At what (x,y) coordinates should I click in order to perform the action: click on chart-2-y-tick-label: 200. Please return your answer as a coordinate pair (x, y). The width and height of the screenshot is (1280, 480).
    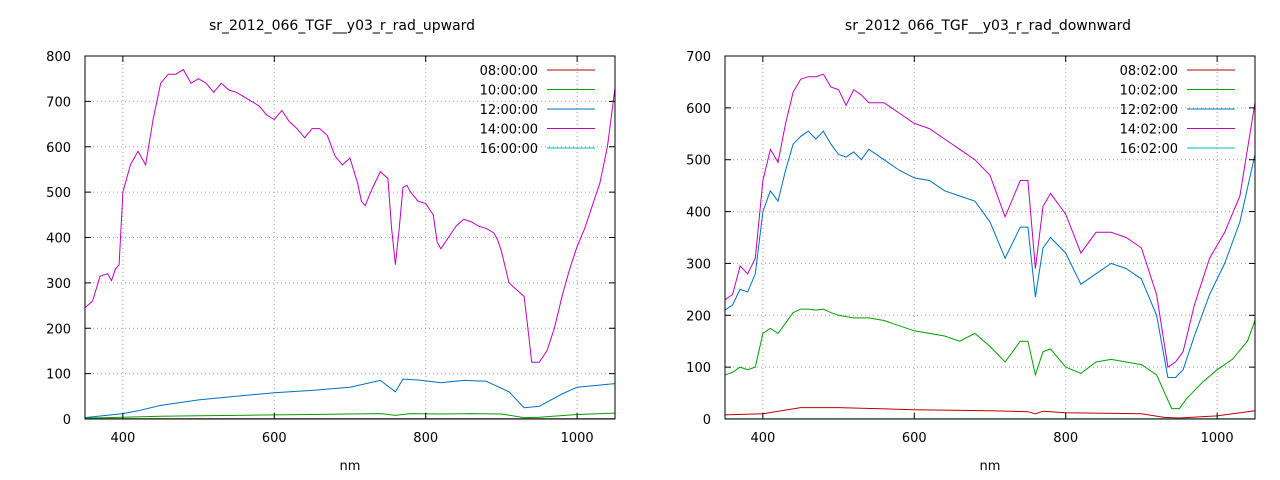
    Looking at the image, I should click on (698, 316).